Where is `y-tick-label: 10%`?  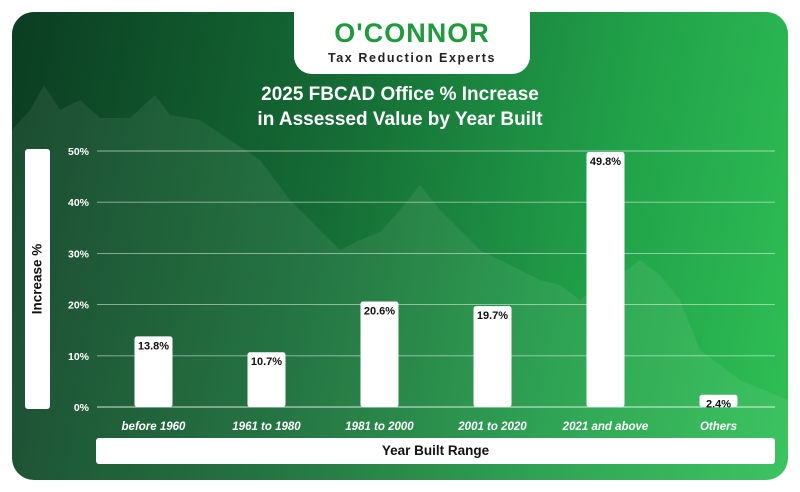 y-tick-label: 10% is located at coordinates (79, 357).